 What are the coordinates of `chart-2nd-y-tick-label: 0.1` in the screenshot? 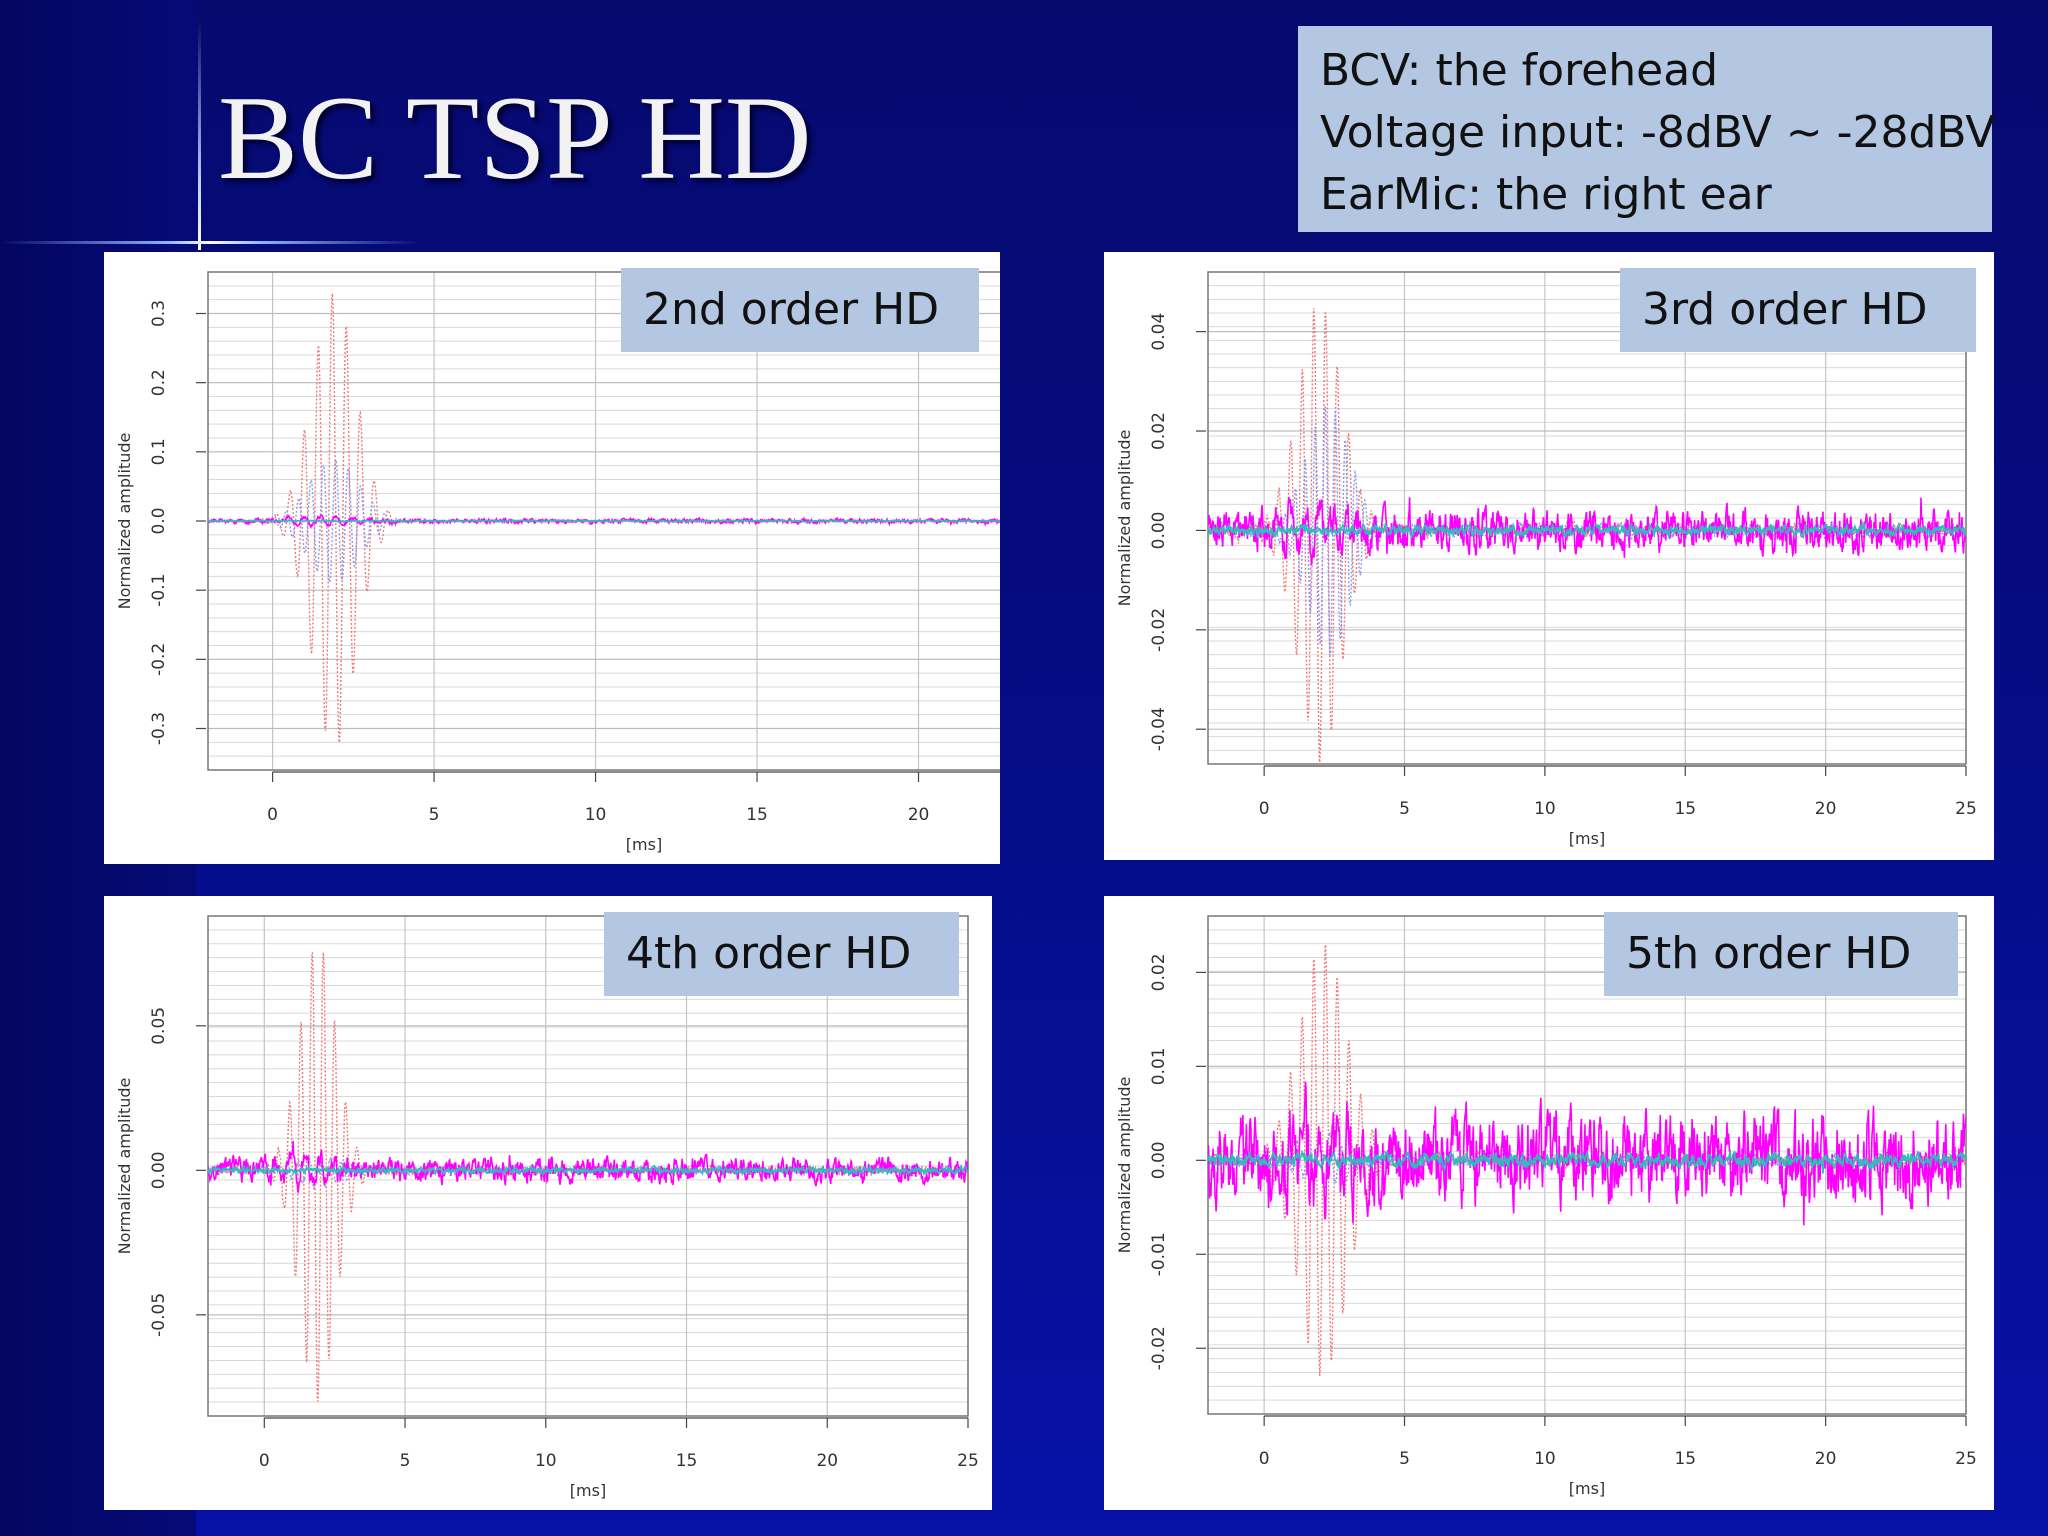 It's located at (159, 451).